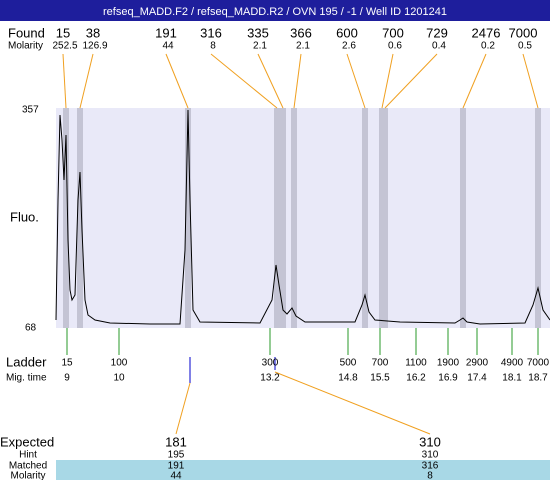 Image resolution: width=550 pixels, height=480 pixels. Describe the element at coordinates (380, 378) in the screenshot. I see `mig-time: 15.5` at that location.